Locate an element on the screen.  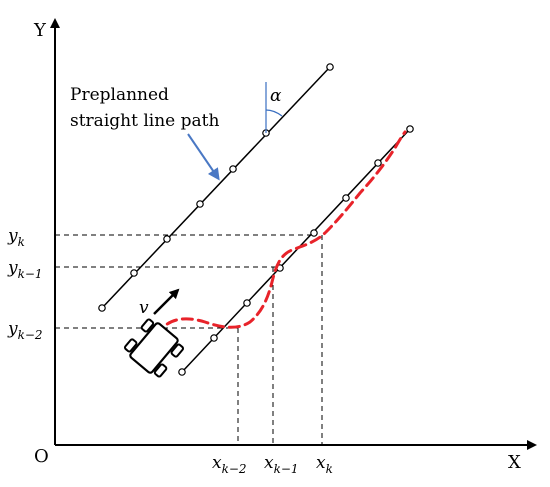
y-tick-yk-2: yk−2 is located at coordinates (25, 330).